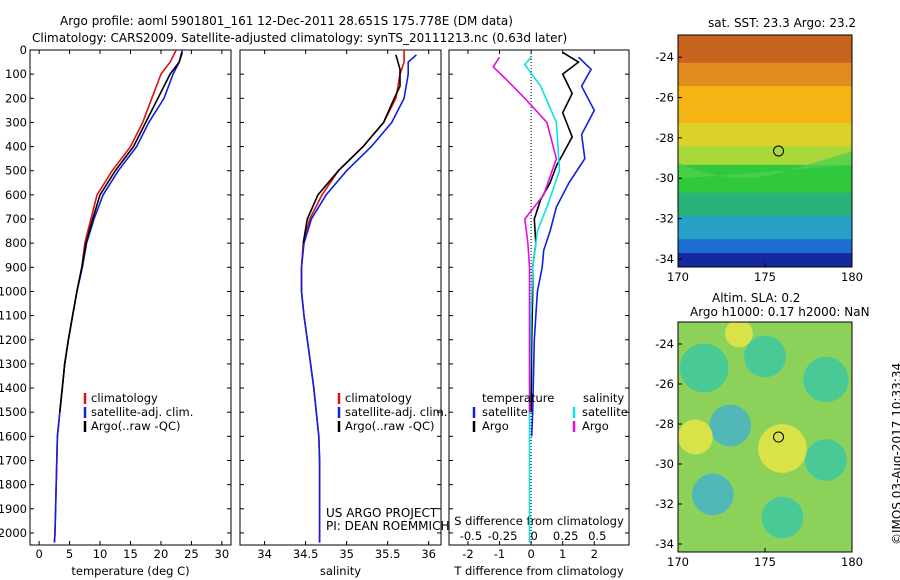  I want to click on credit-pi: PI: DEAN ROEMMICH, so click(388, 526).